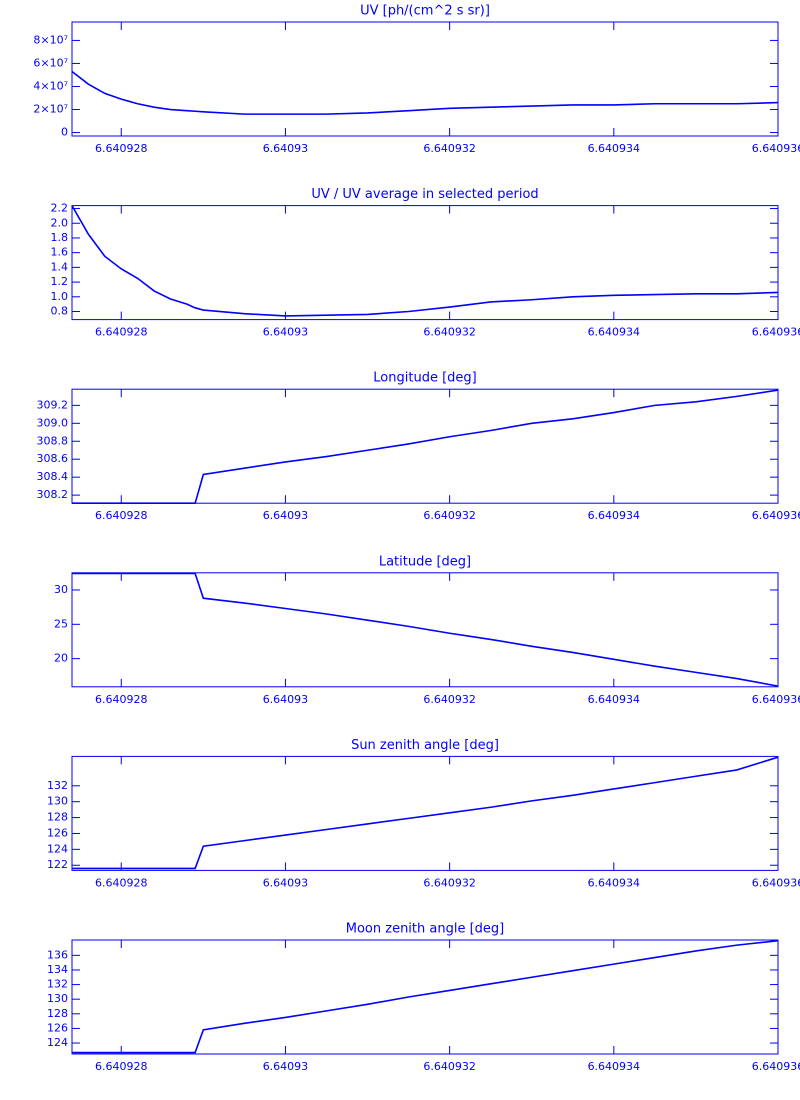 This screenshot has height=1100, width=800. What do you see at coordinates (425, 929) in the screenshot?
I see `chart-title: Moon zenith angle [deg]` at bounding box center [425, 929].